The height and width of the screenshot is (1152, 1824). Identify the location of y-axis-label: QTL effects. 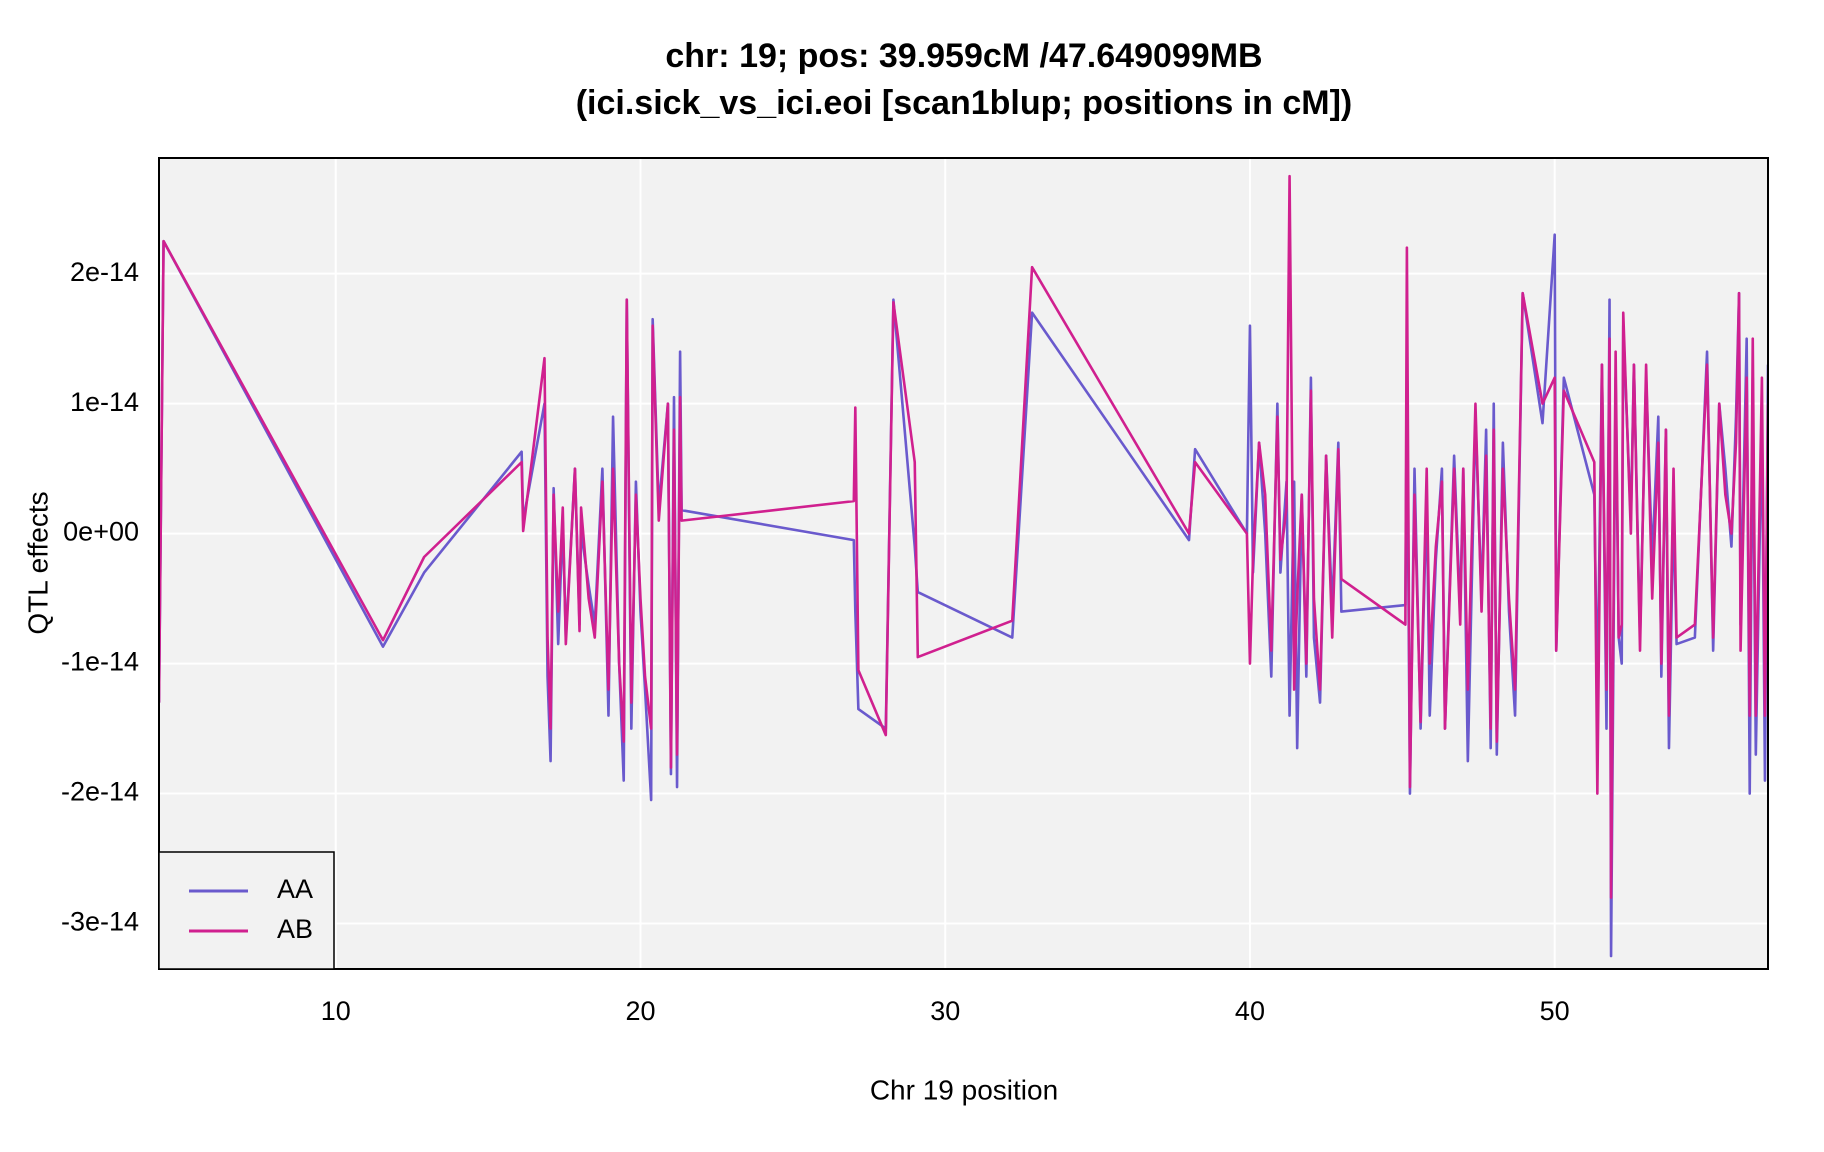
(37, 562).